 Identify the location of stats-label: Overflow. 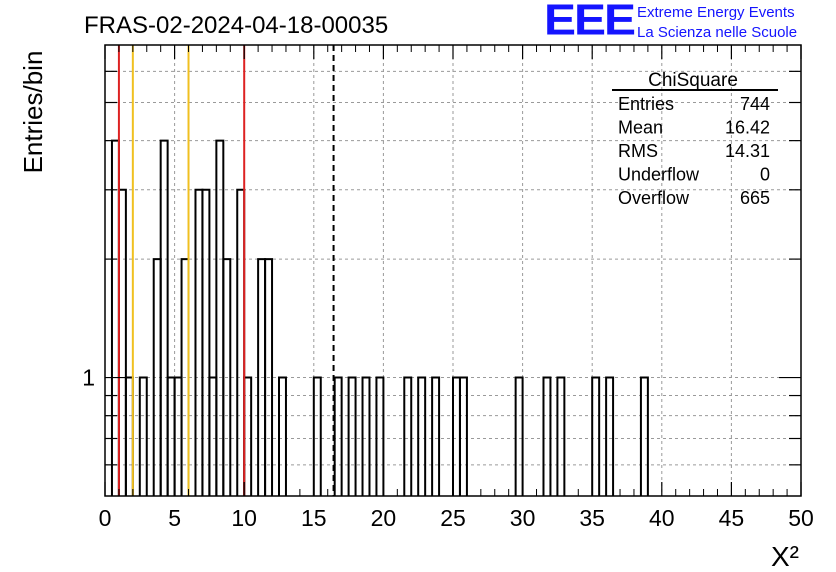
(654, 198).